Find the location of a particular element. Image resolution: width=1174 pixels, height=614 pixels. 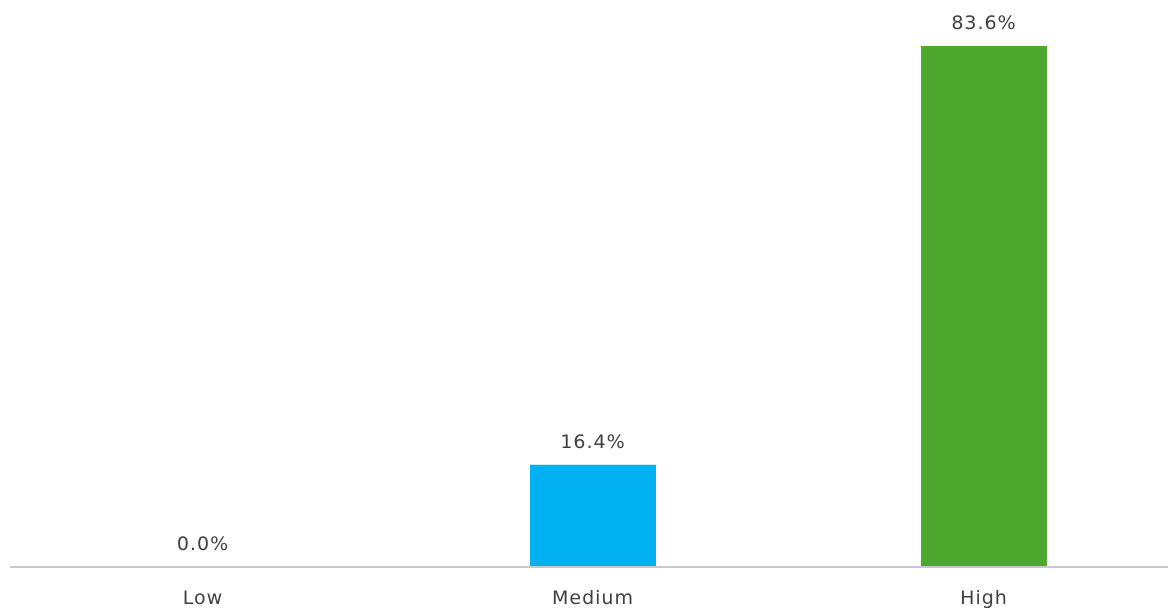

bar-medium is located at coordinates (593, 515).